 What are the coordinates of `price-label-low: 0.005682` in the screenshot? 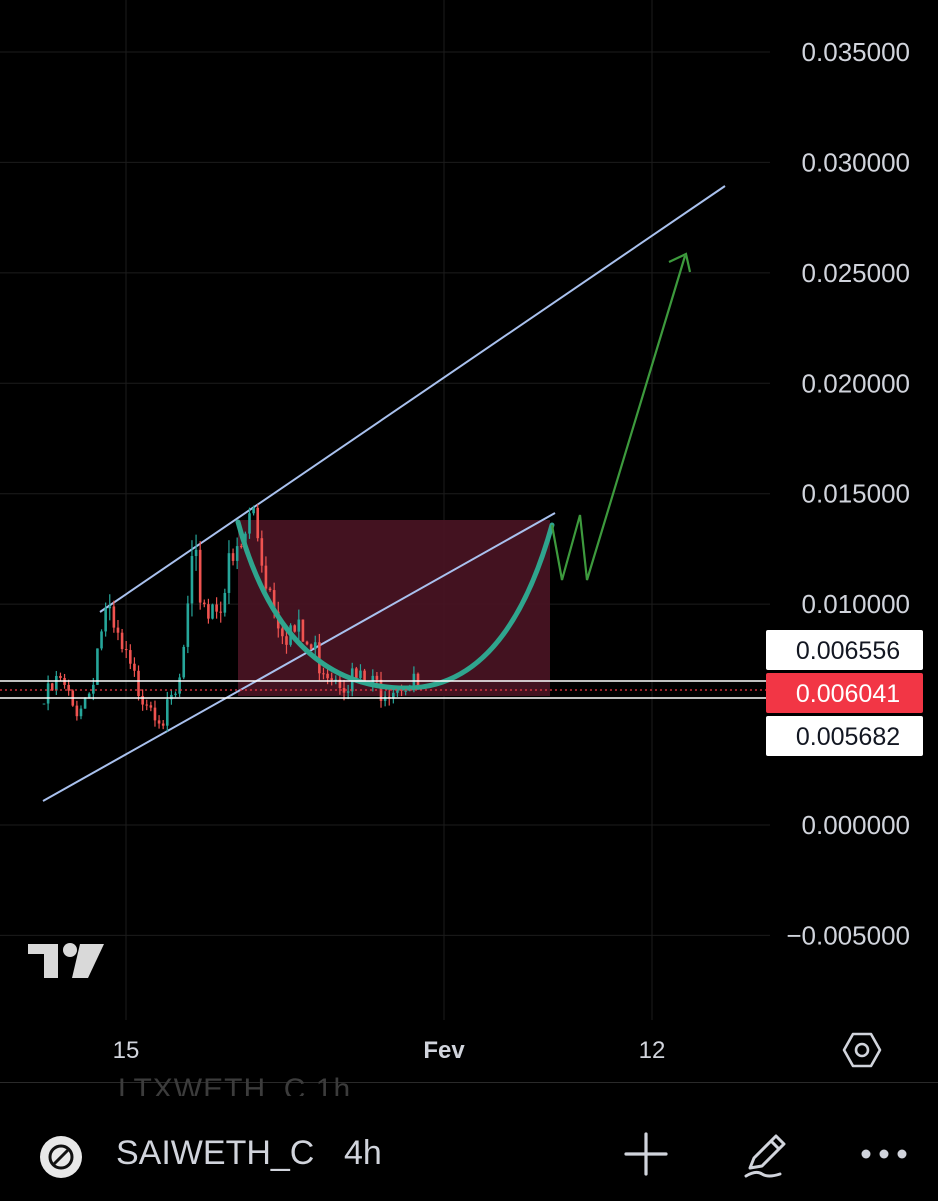 It's located at (848, 737).